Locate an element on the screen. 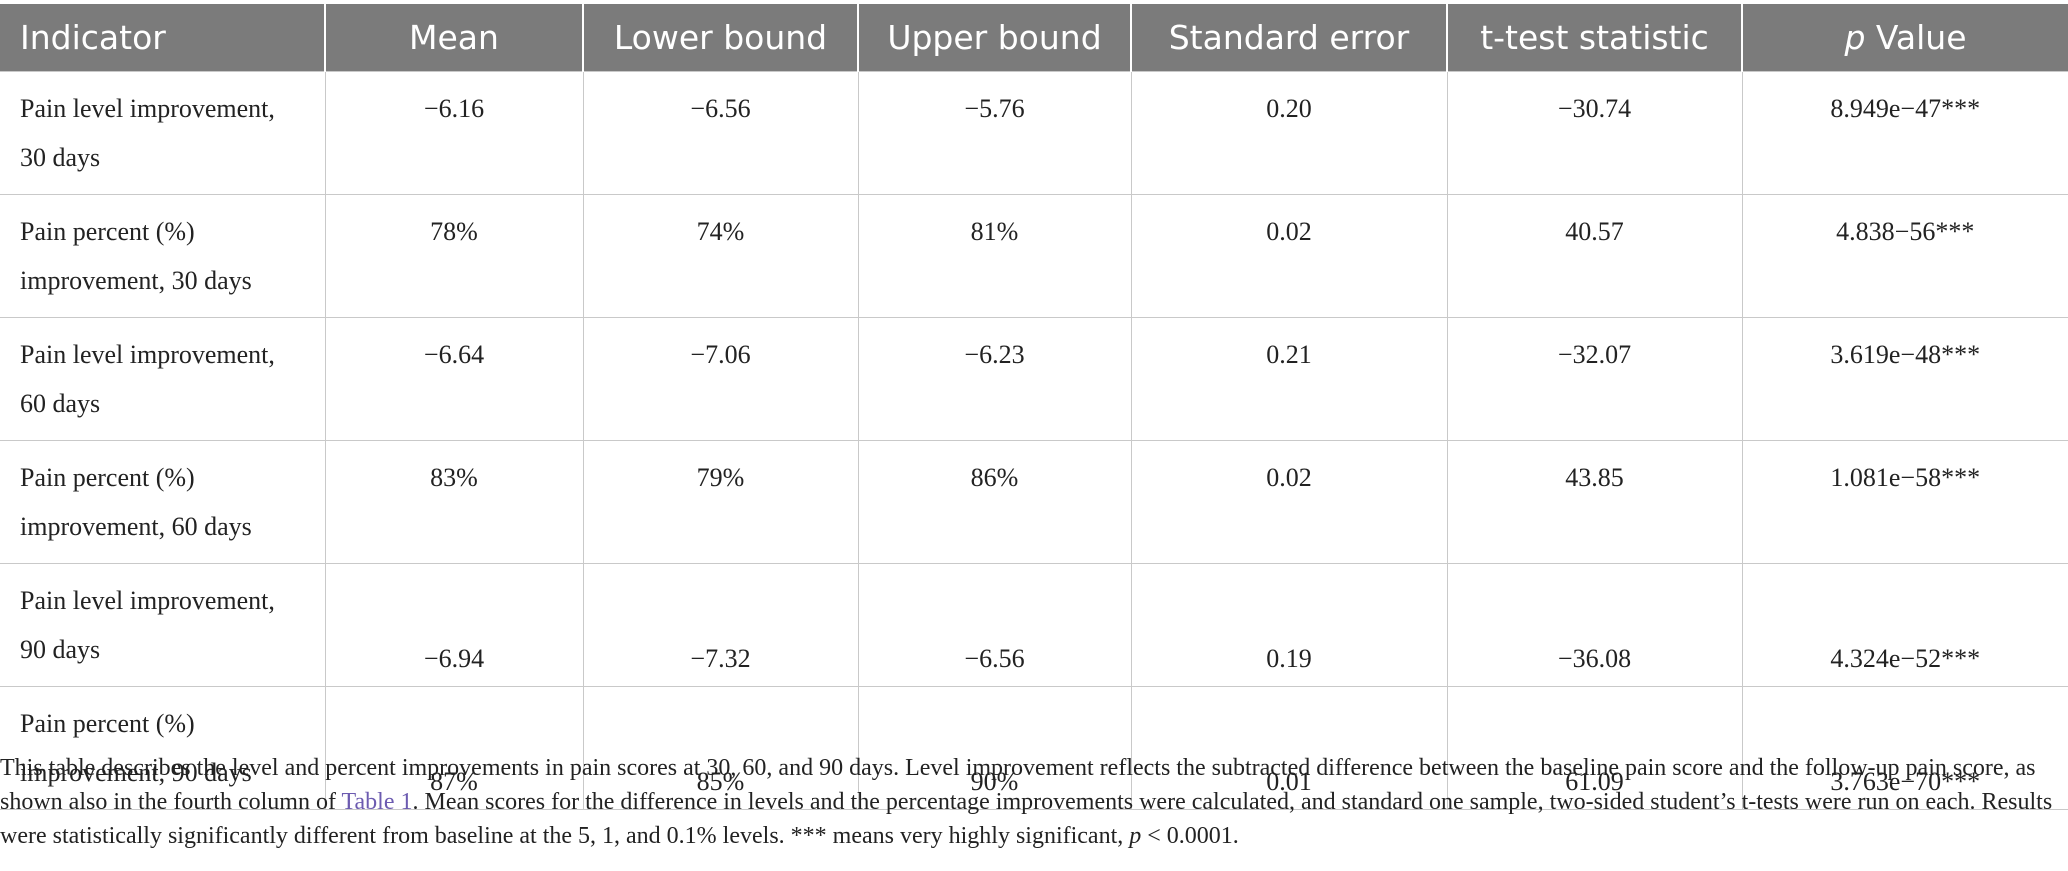  t-statistic-cell: 40.57 is located at coordinates (1594, 256).